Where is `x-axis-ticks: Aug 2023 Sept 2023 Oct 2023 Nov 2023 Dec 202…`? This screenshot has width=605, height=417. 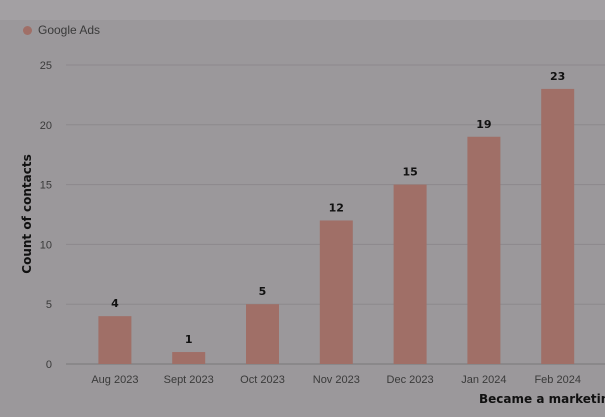
x-axis-ticks: Aug 2023 Sept 2023 Oct 2023 Nov 2023 Dec 202… is located at coordinates (336, 380).